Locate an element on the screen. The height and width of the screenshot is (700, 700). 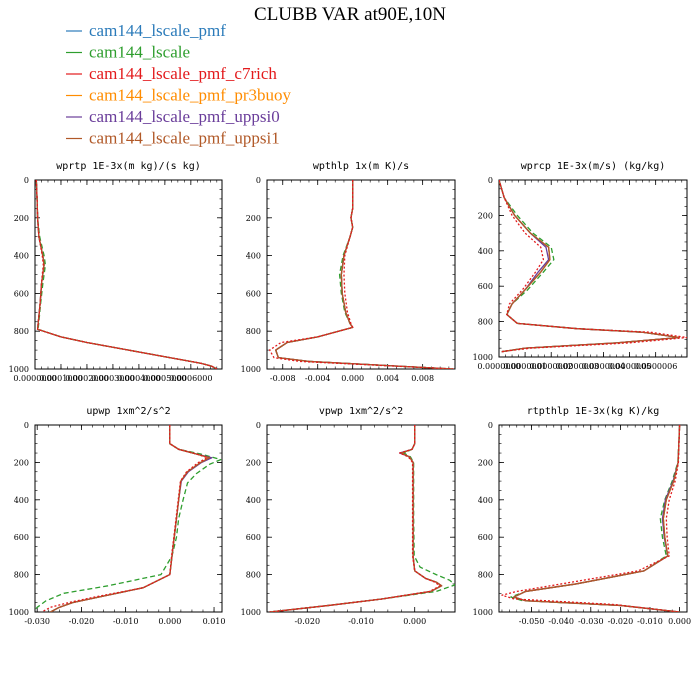
legend-label: cam144_lscale_pmf_c7rich is located at coordinates (183, 73).